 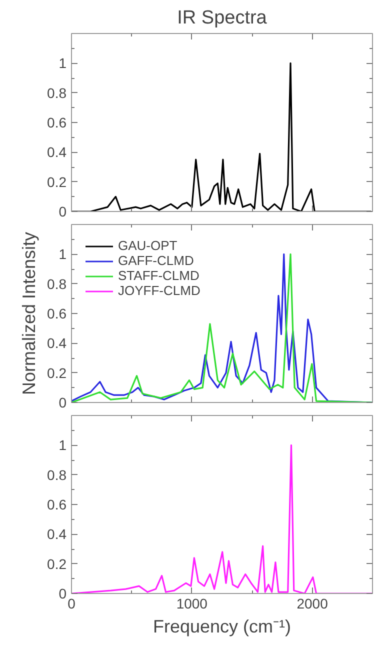 I want to click on x-axis-title: Frequency (cm⁻¹), so click(x=222, y=626).